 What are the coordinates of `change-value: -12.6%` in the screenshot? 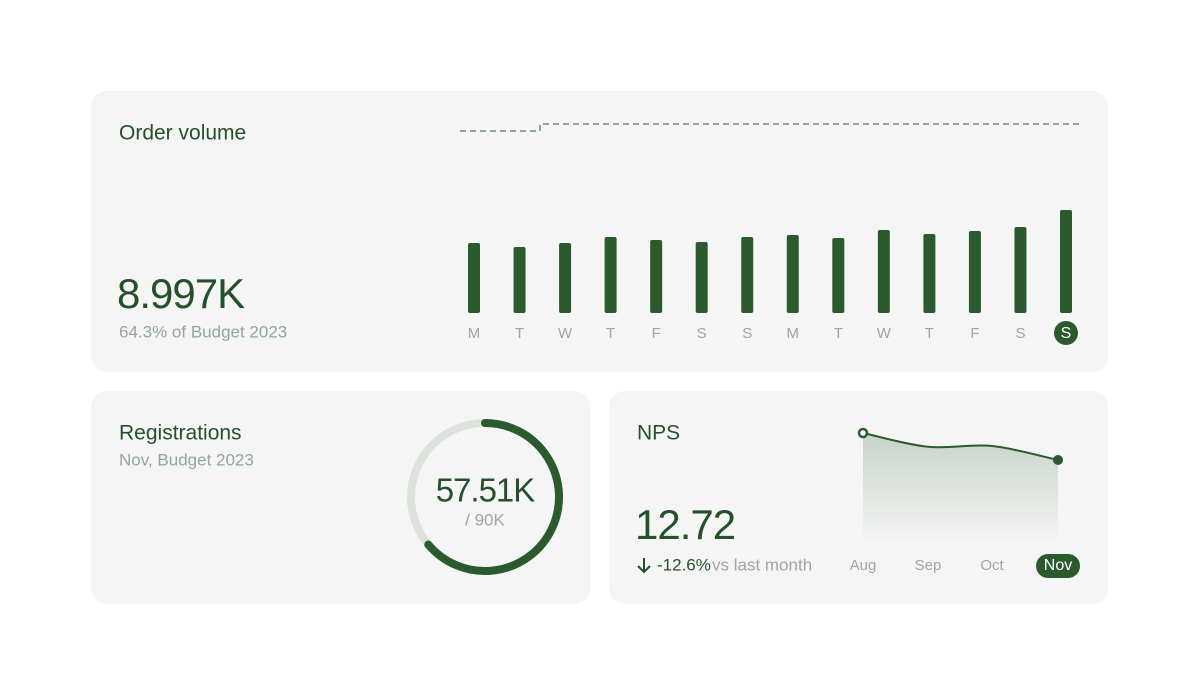 It's located at (684, 564).